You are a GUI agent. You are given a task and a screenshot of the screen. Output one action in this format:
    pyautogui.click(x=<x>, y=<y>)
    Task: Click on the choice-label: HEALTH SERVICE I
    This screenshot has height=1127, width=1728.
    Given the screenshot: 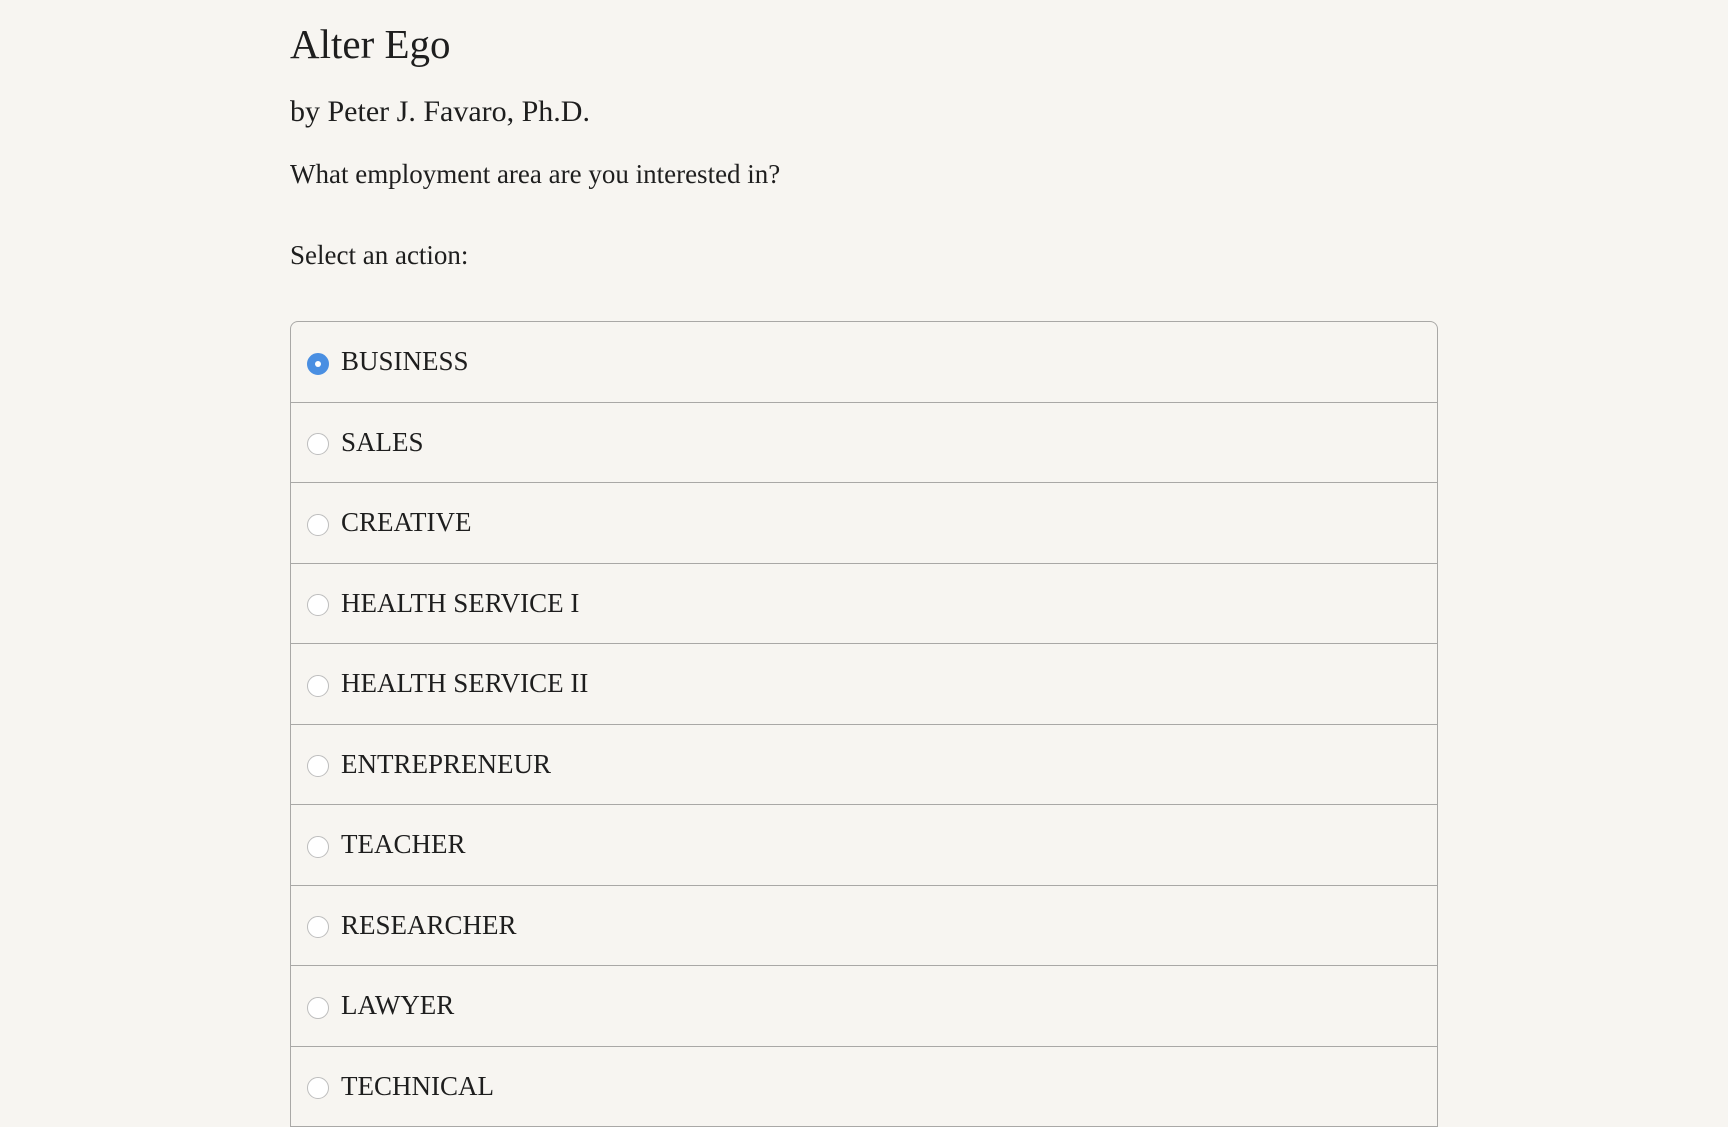 What is the action you would take?
    pyautogui.click(x=460, y=603)
    